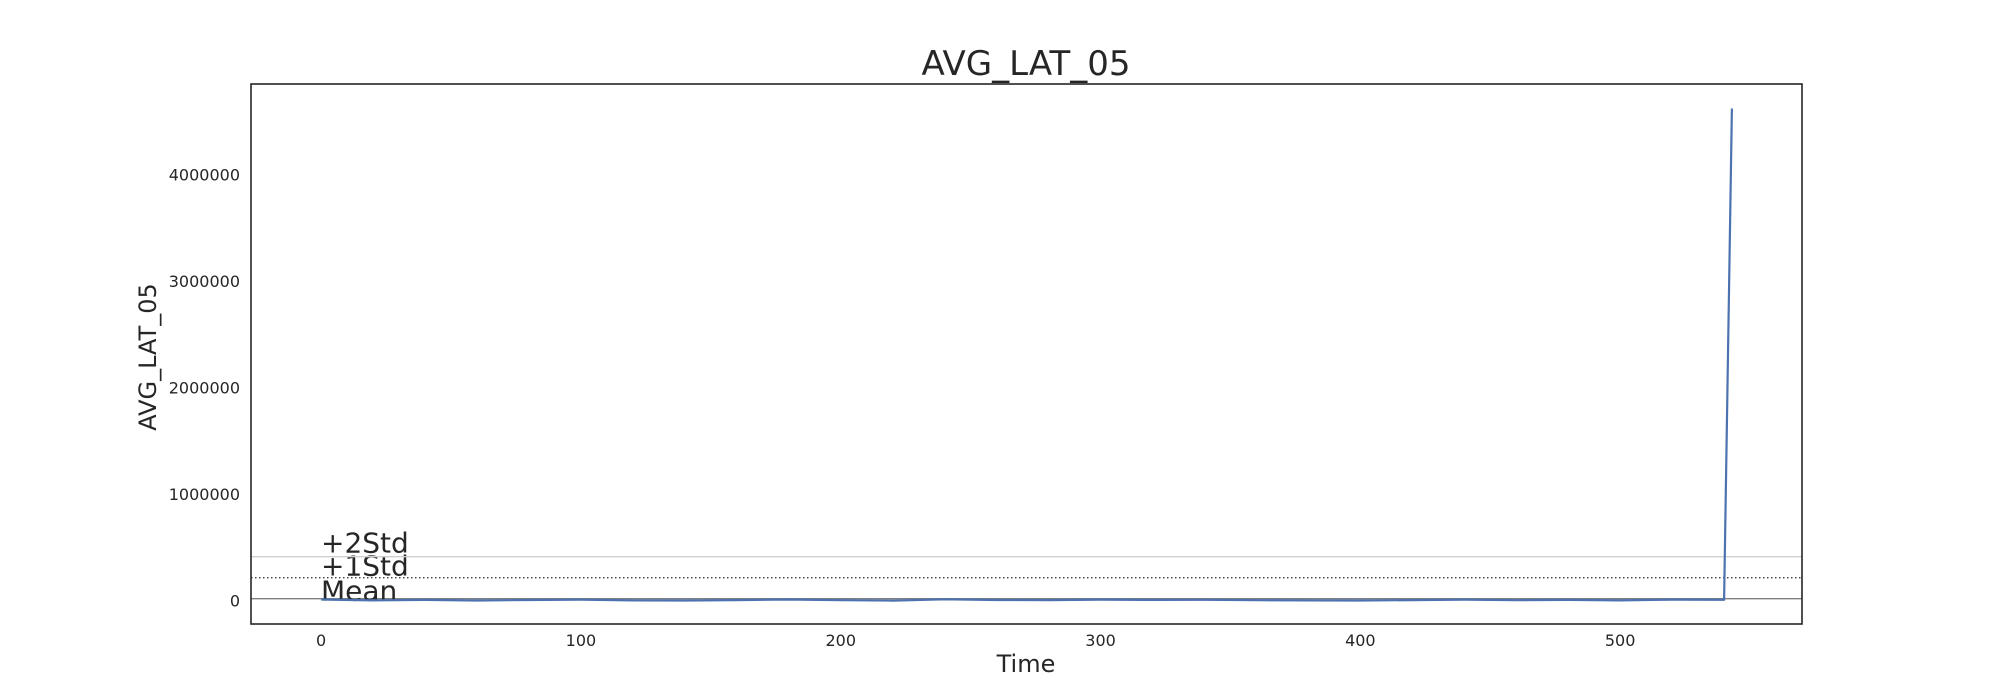 The width and height of the screenshot is (2000, 700). What do you see at coordinates (204, 494) in the screenshot?
I see `y-tick-label-1: 1000000` at bounding box center [204, 494].